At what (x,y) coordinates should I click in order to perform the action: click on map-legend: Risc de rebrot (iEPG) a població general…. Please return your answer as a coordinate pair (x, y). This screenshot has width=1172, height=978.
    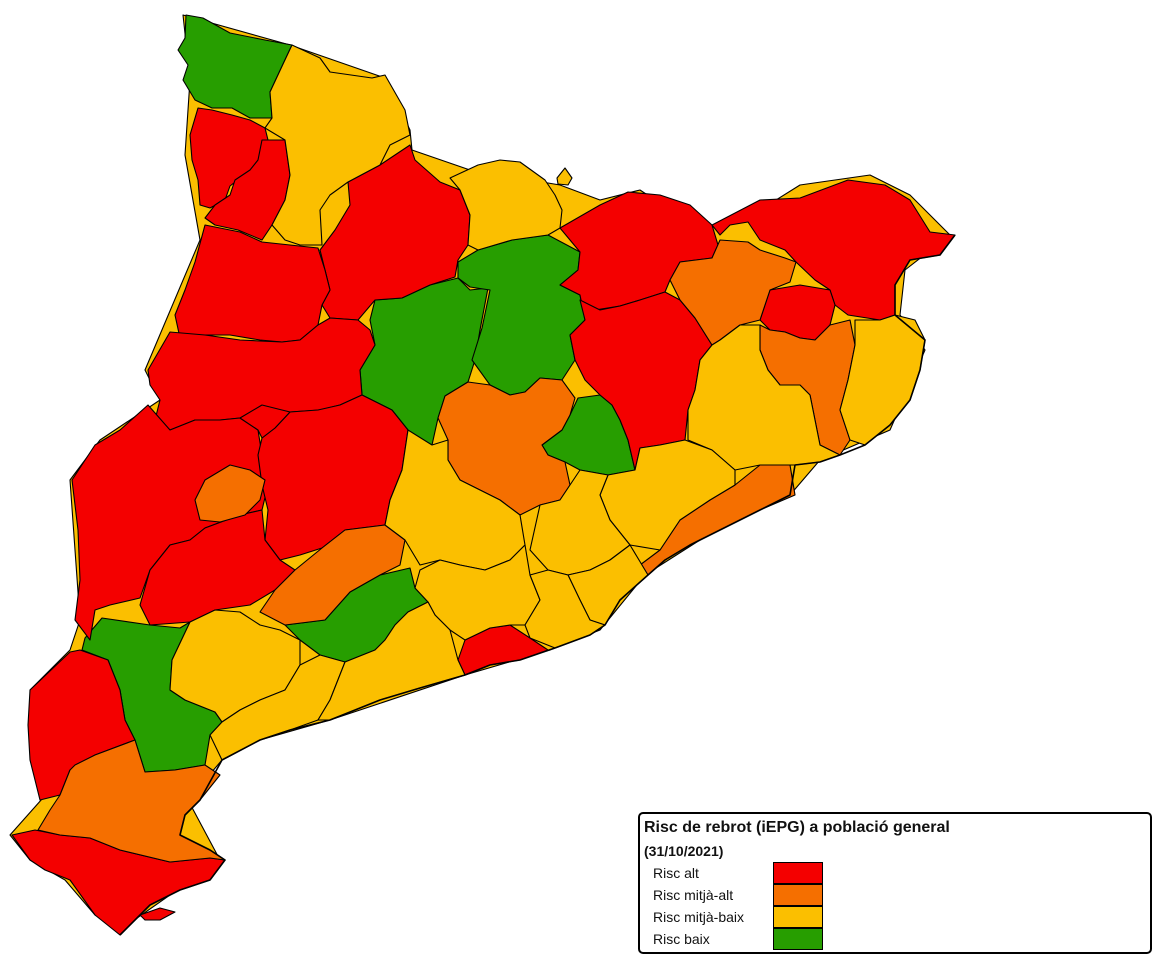
    Looking at the image, I should click on (895, 883).